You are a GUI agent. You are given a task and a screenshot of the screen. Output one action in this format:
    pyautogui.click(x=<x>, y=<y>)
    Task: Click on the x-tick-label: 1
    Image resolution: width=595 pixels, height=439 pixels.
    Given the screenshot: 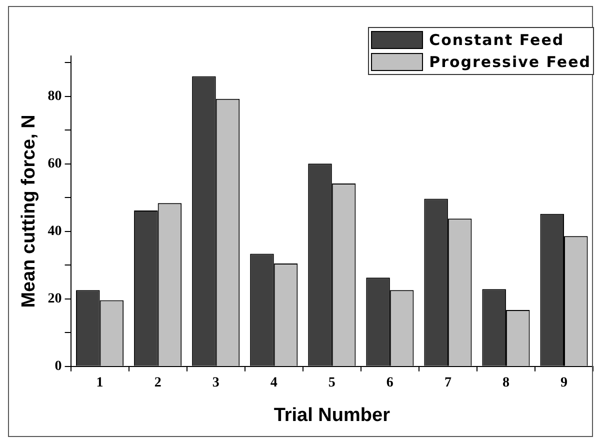 What is the action you would take?
    pyautogui.click(x=100, y=382)
    